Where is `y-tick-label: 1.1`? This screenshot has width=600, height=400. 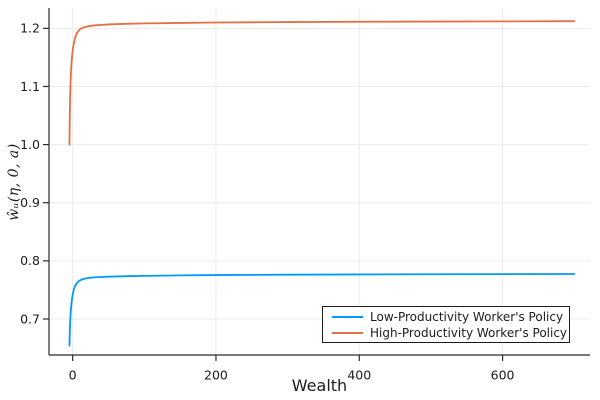 y-tick-label: 1.1 is located at coordinates (30, 86).